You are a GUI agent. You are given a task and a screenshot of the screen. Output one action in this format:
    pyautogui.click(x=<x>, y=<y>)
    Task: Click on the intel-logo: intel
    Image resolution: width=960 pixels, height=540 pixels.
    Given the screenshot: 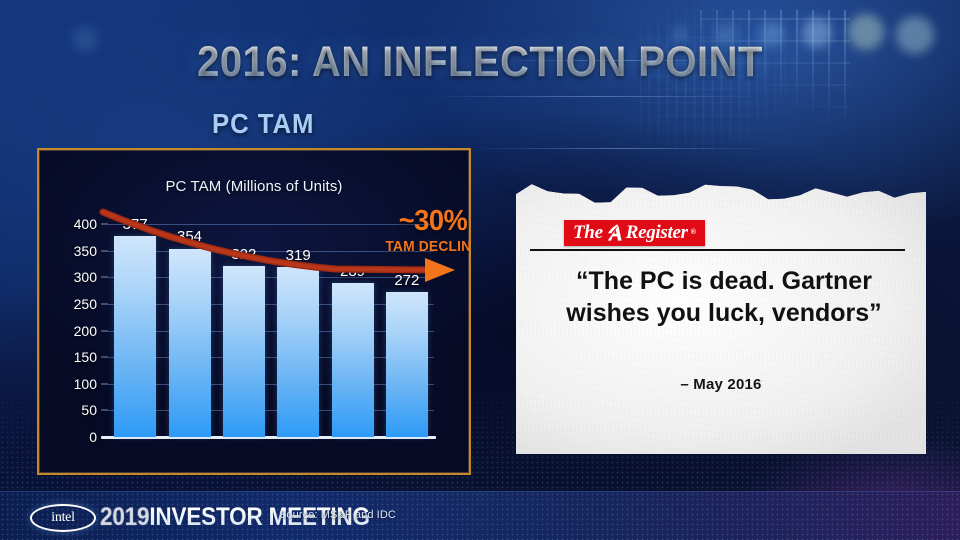 What is the action you would take?
    pyautogui.click(x=63, y=518)
    